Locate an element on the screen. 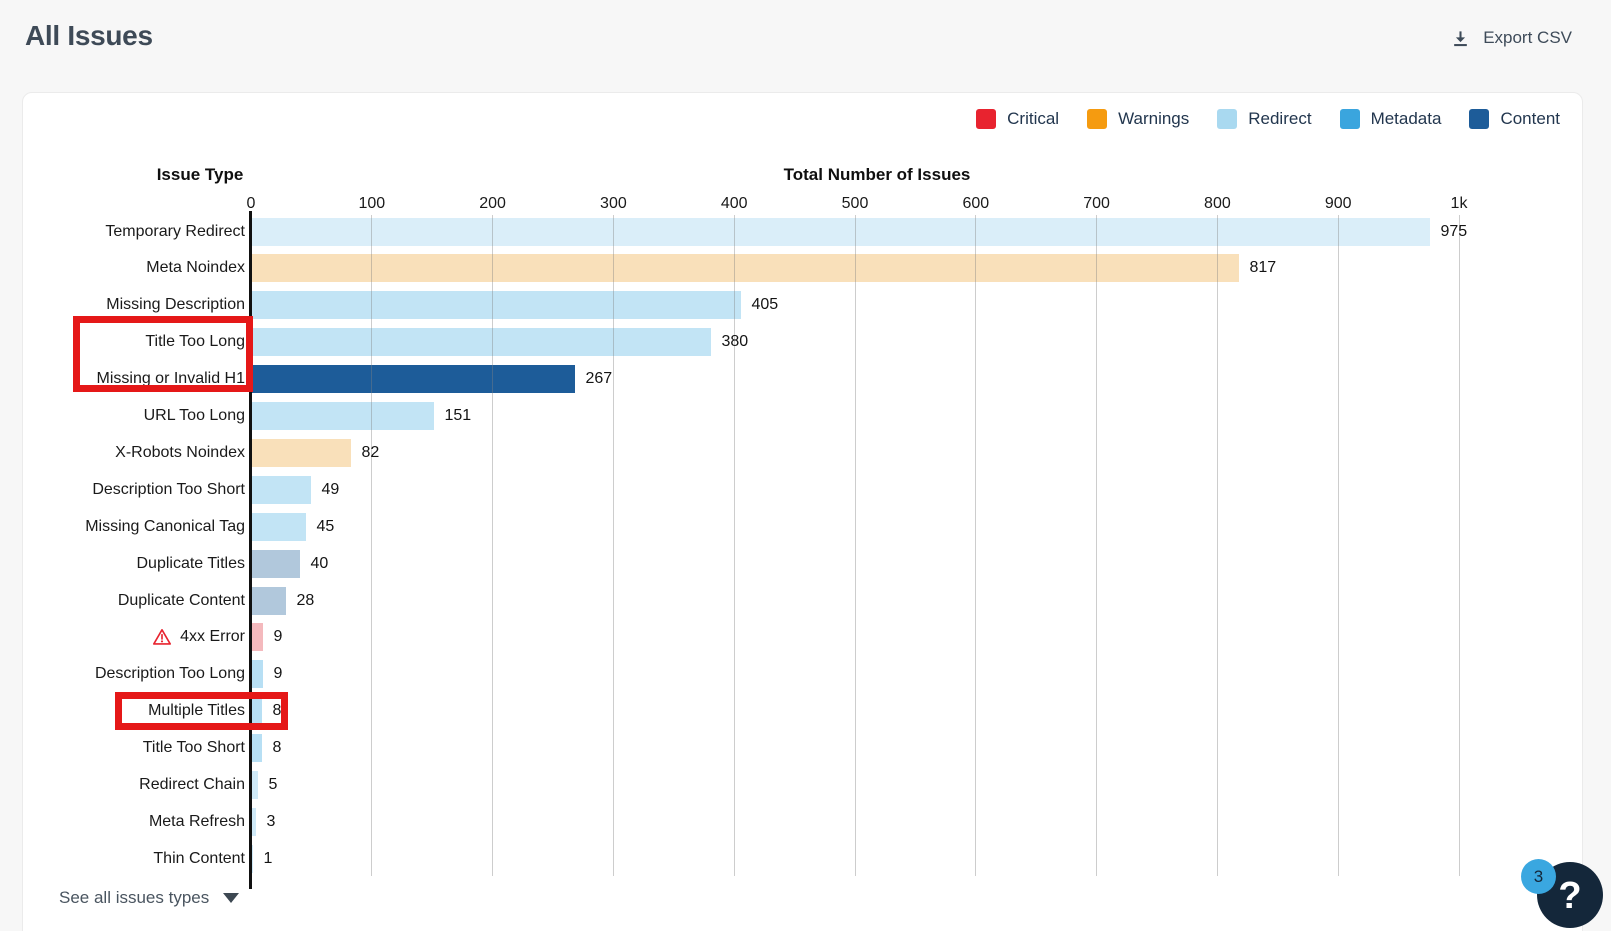 This screenshot has width=1611, height=931. legend-swatch-warnings is located at coordinates (1097, 119).